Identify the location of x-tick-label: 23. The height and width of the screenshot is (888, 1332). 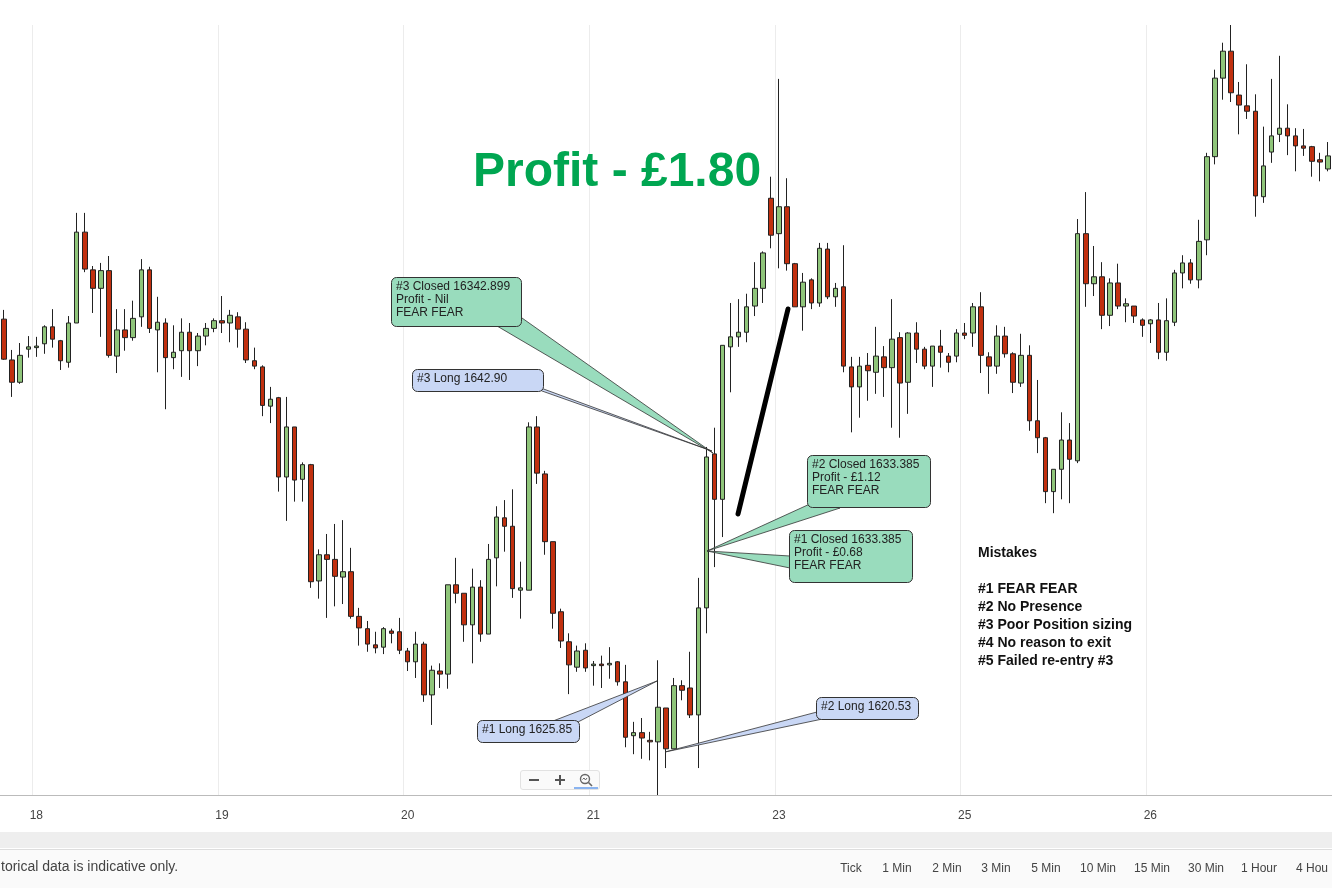
(779, 815).